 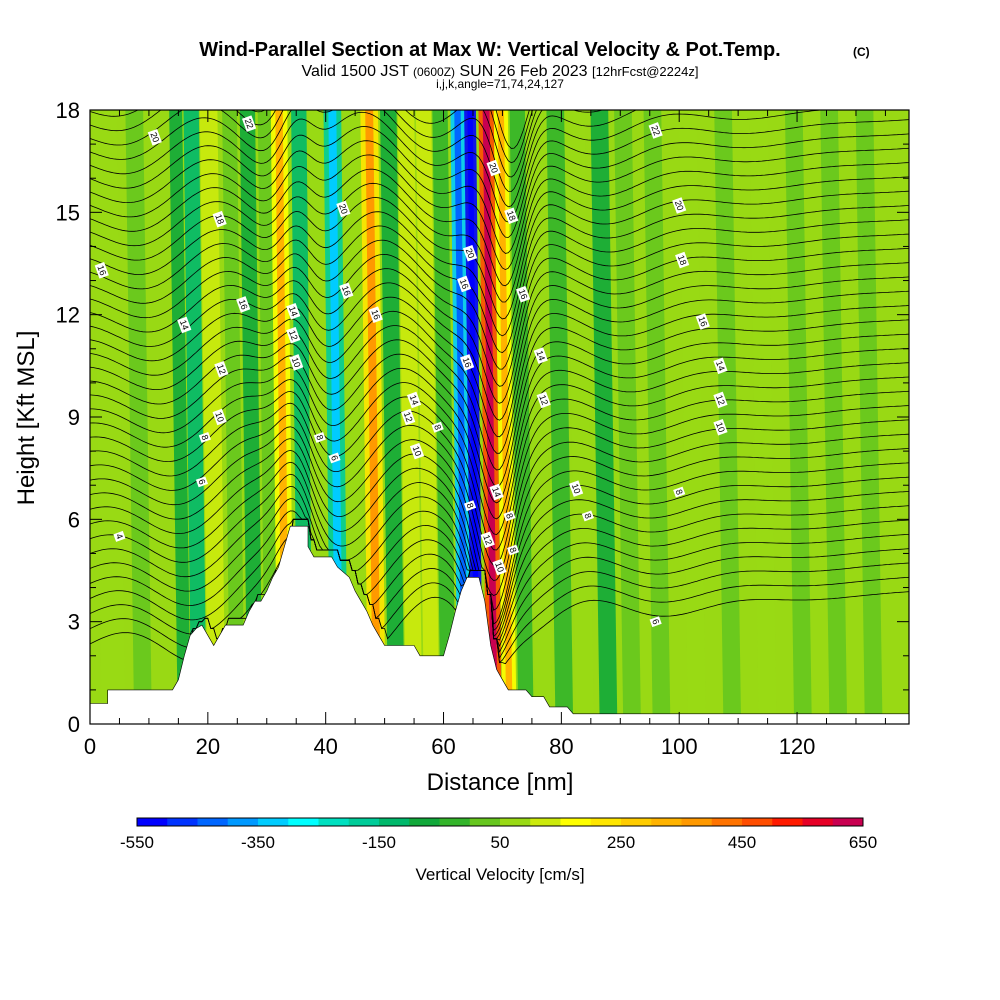 What do you see at coordinates (742, 842) in the screenshot?
I see `colorbar-tick-label: 450` at bounding box center [742, 842].